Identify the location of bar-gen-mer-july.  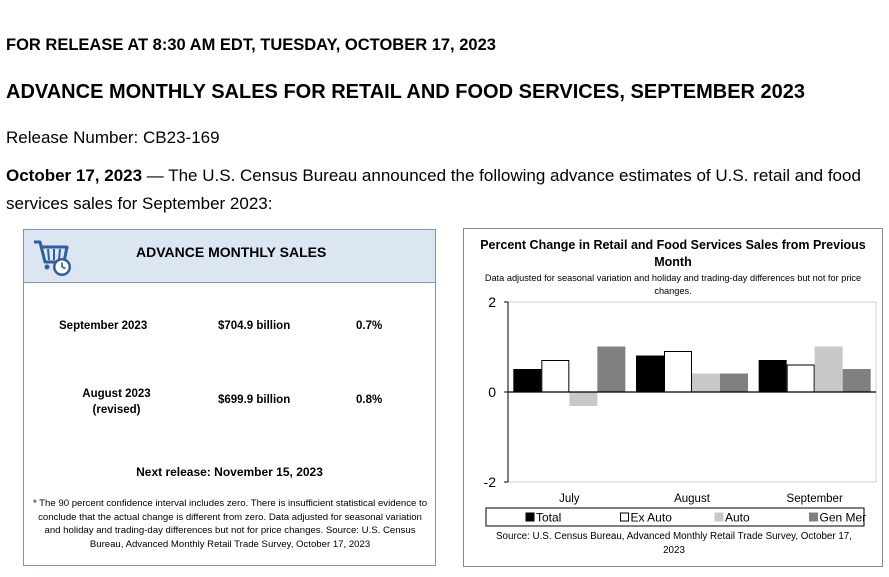
(611, 369).